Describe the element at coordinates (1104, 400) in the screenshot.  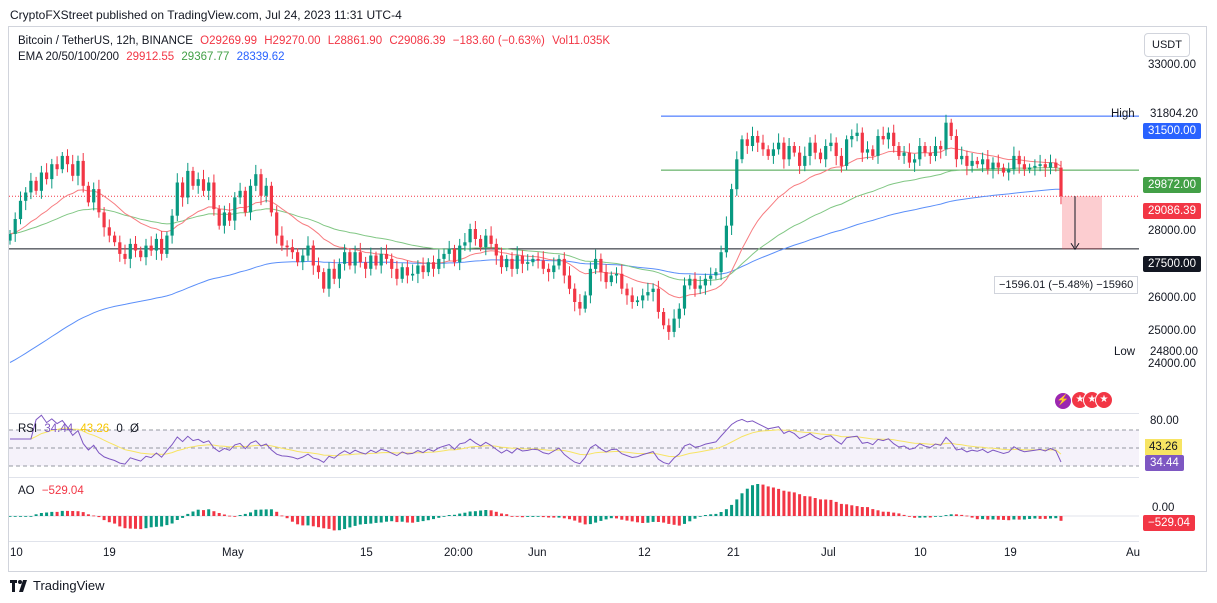
I see `us-flag-icon: ★` at that location.